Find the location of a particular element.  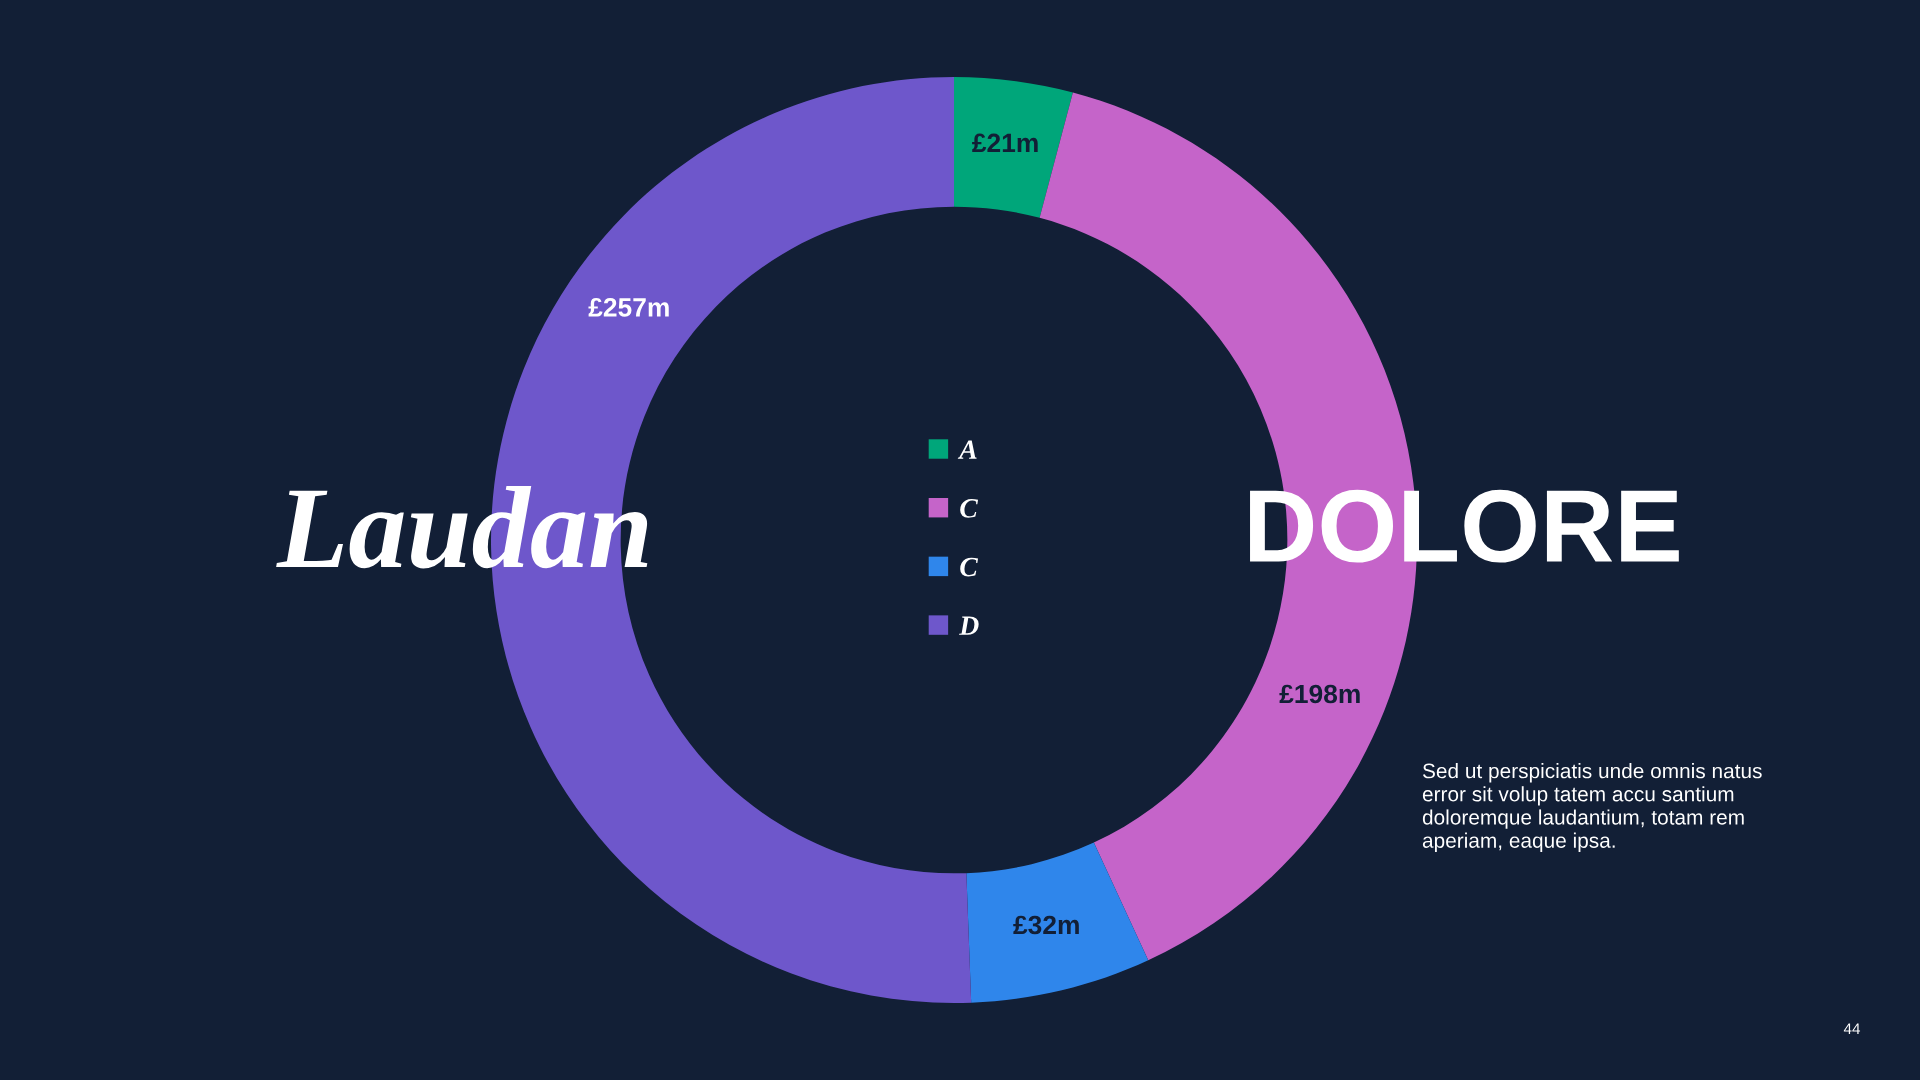

data-label: £21m is located at coordinates (1005, 142).